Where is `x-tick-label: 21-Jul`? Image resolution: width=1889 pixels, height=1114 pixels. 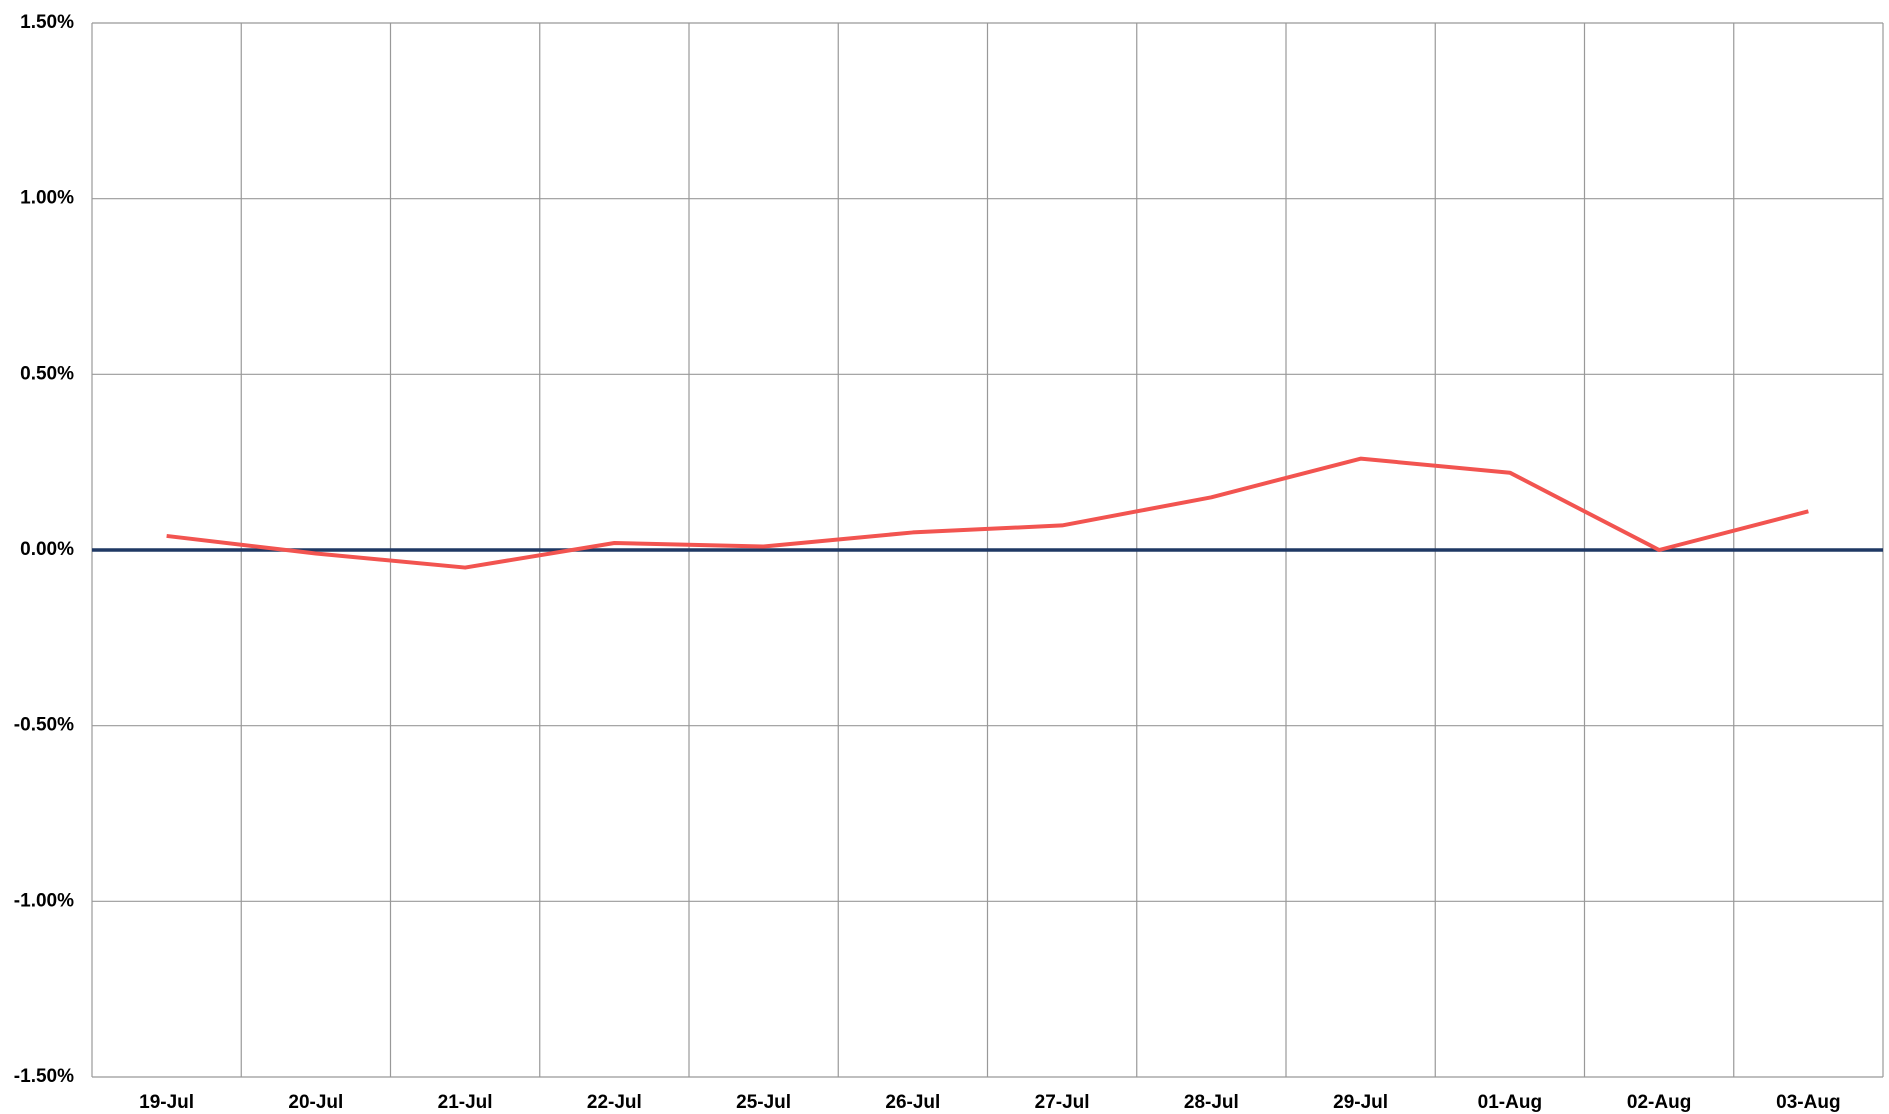
x-tick-label: 21-Jul is located at coordinates (465, 1102).